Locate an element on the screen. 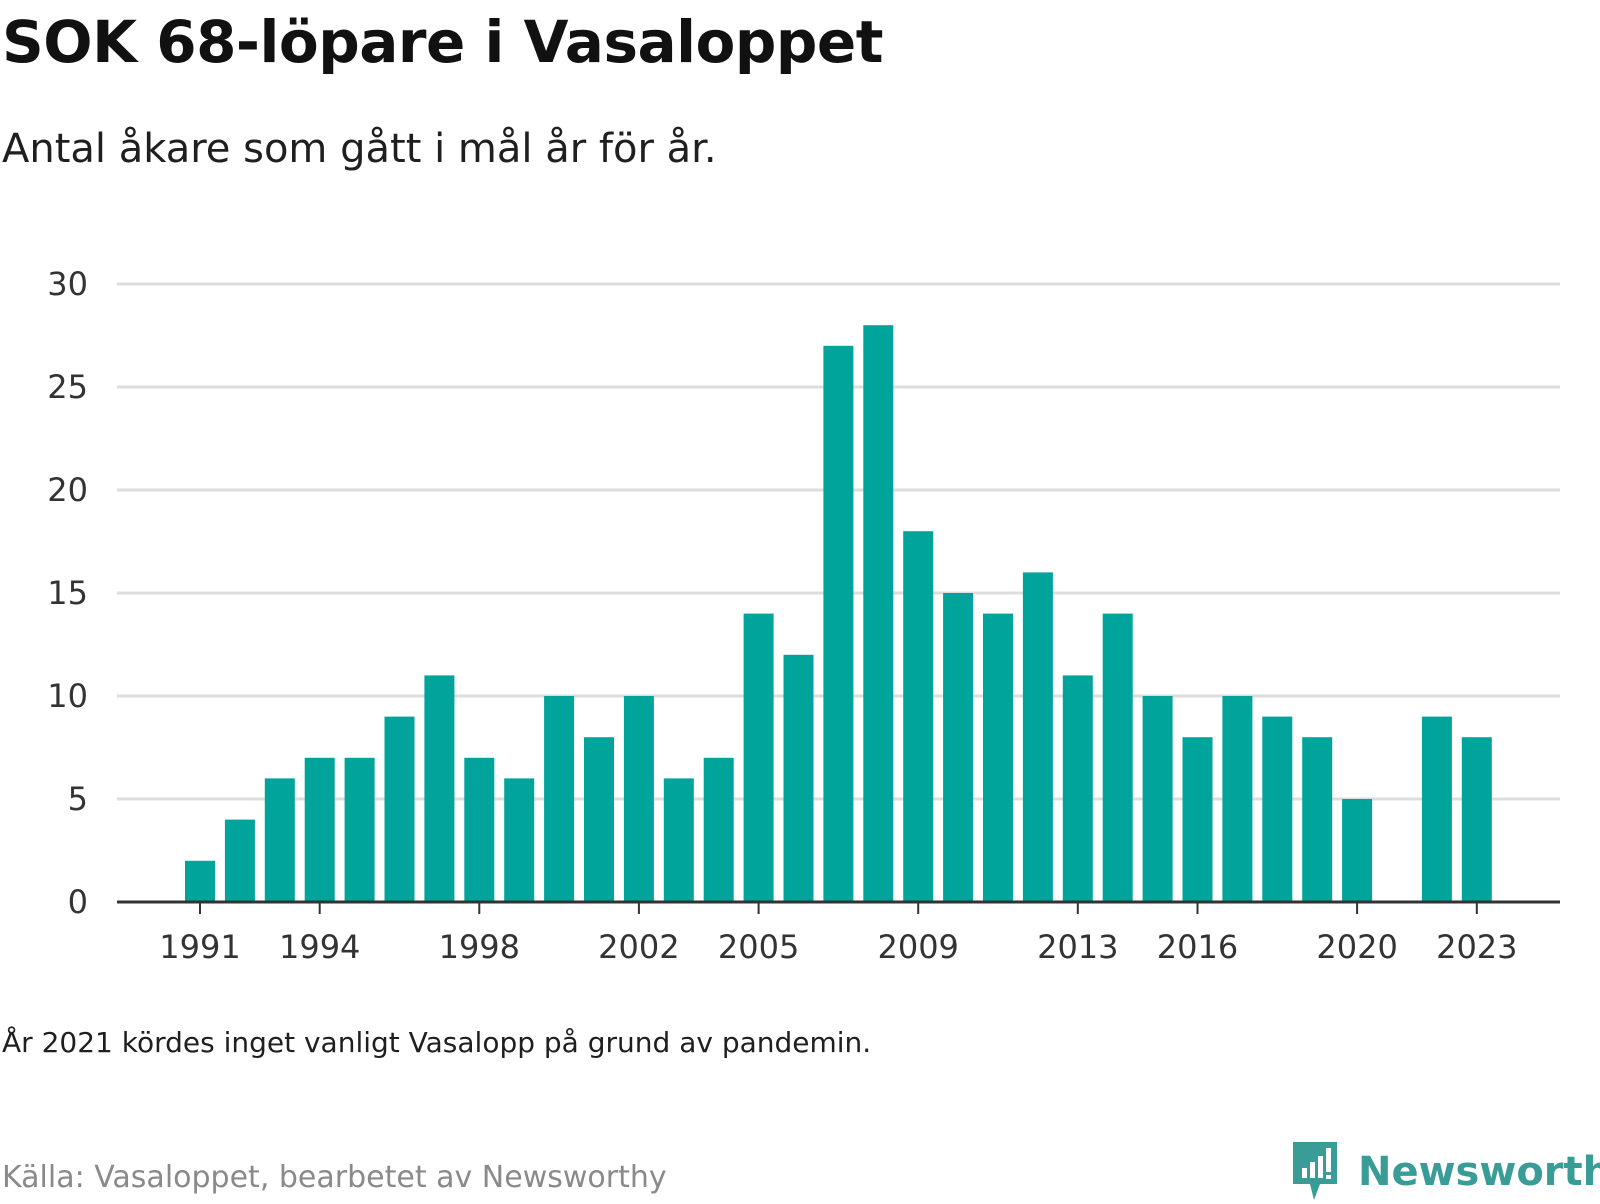  y-tick-label: 20 is located at coordinates (67, 490).